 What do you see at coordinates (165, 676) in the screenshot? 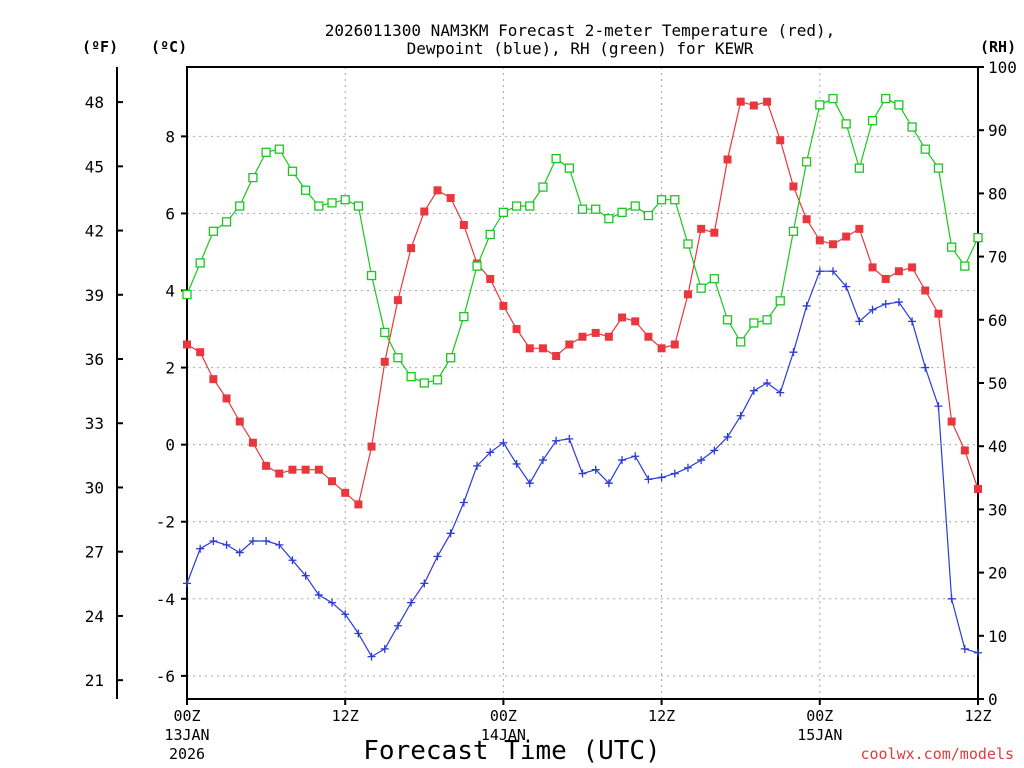
I see `celsius-tick-label-0: -6` at bounding box center [165, 676].